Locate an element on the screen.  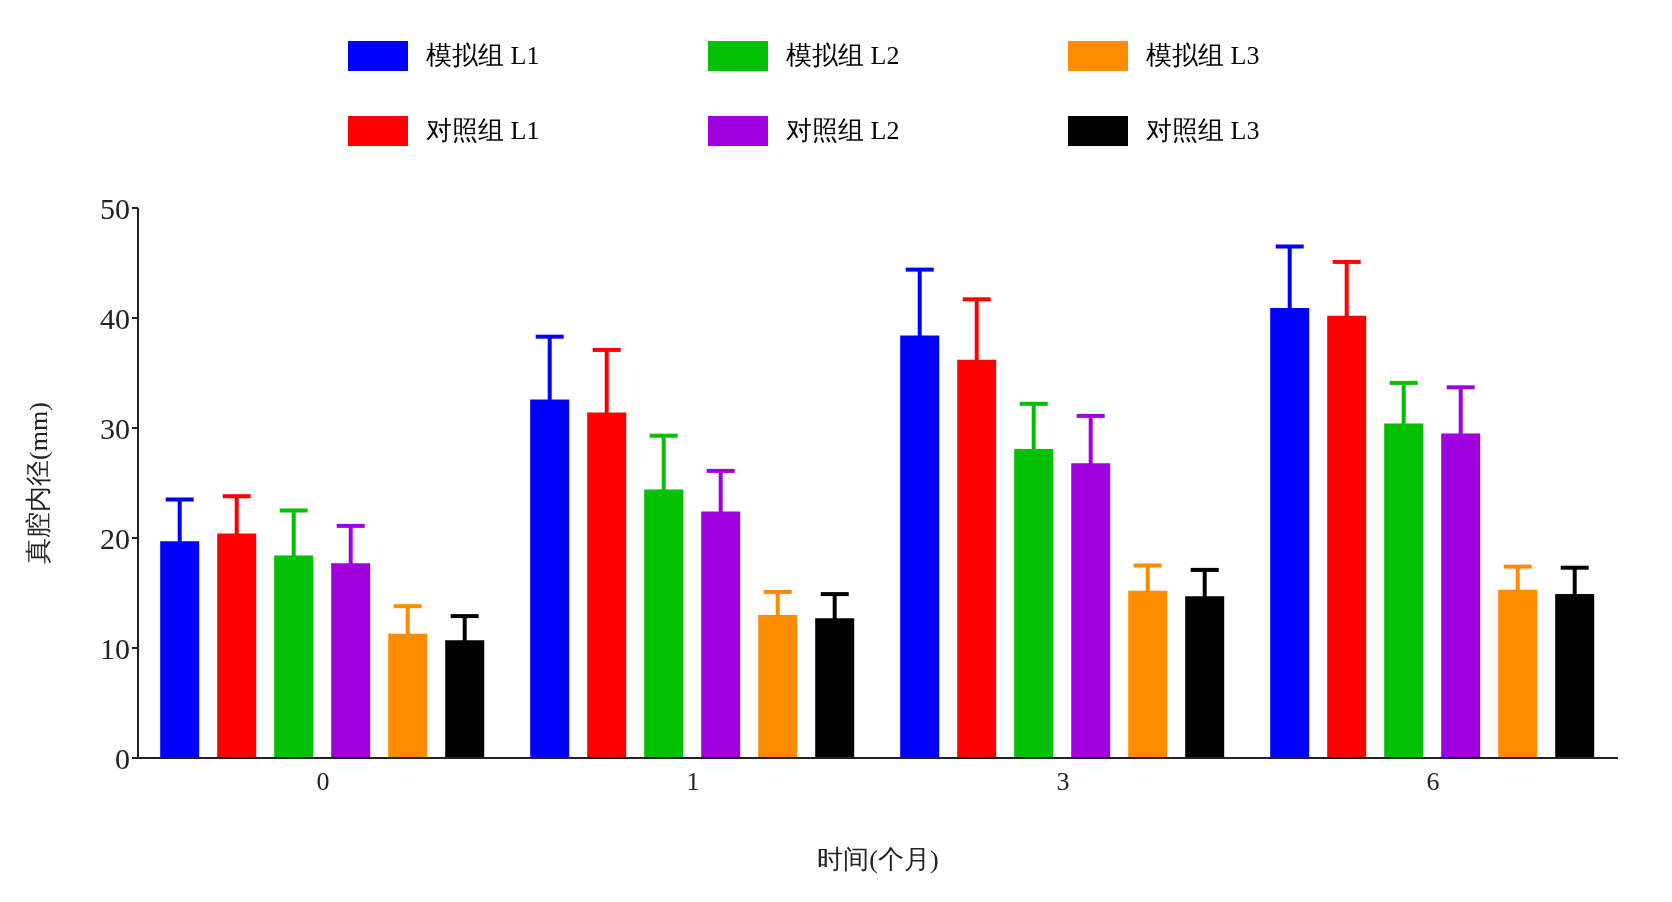
y-tick-label: 20 is located at coordinates (115, 538).